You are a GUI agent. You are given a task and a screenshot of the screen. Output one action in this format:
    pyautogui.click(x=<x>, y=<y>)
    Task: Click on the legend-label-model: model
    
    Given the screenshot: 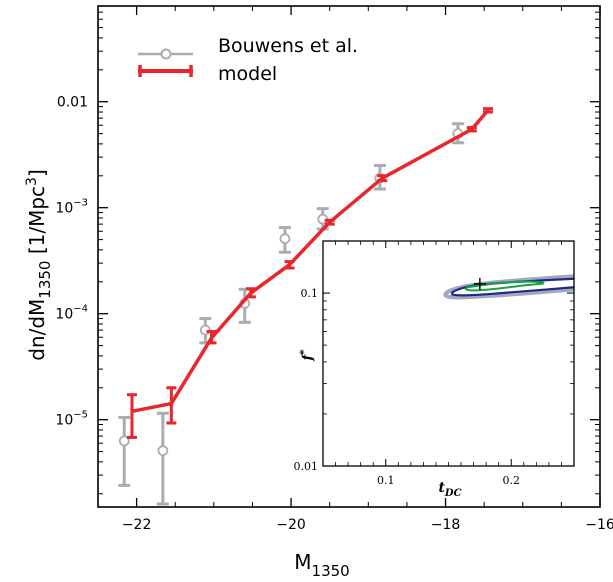 What is the action you would take?
    pyautogui.click(x=247, y=74)
    